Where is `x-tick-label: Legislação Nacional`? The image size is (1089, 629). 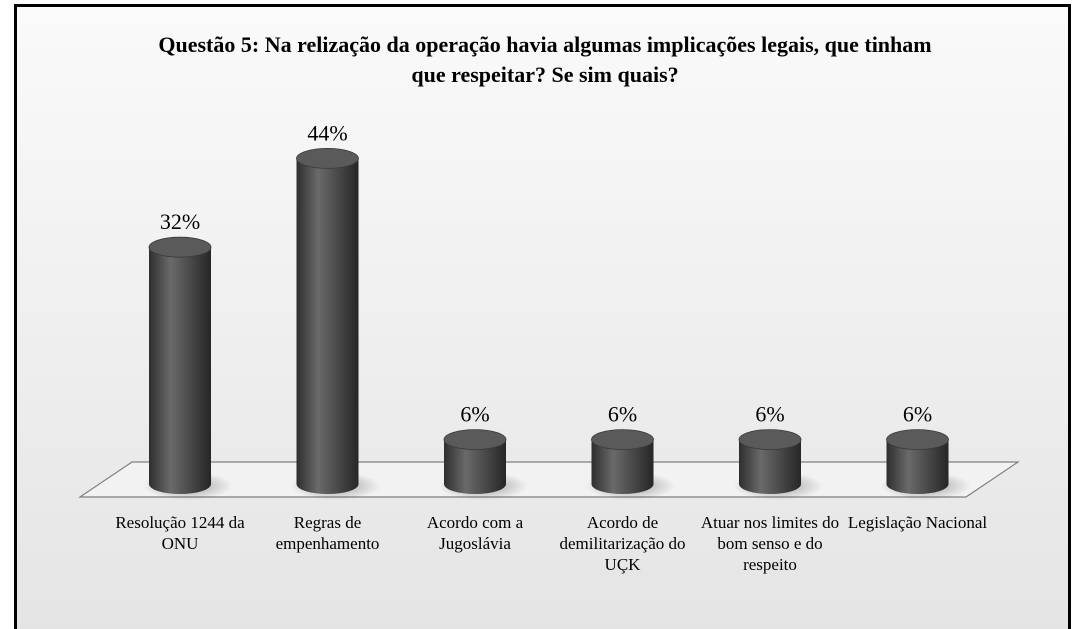
x-tick-label: Legislação Nacional is located at coordinates (917, 522).